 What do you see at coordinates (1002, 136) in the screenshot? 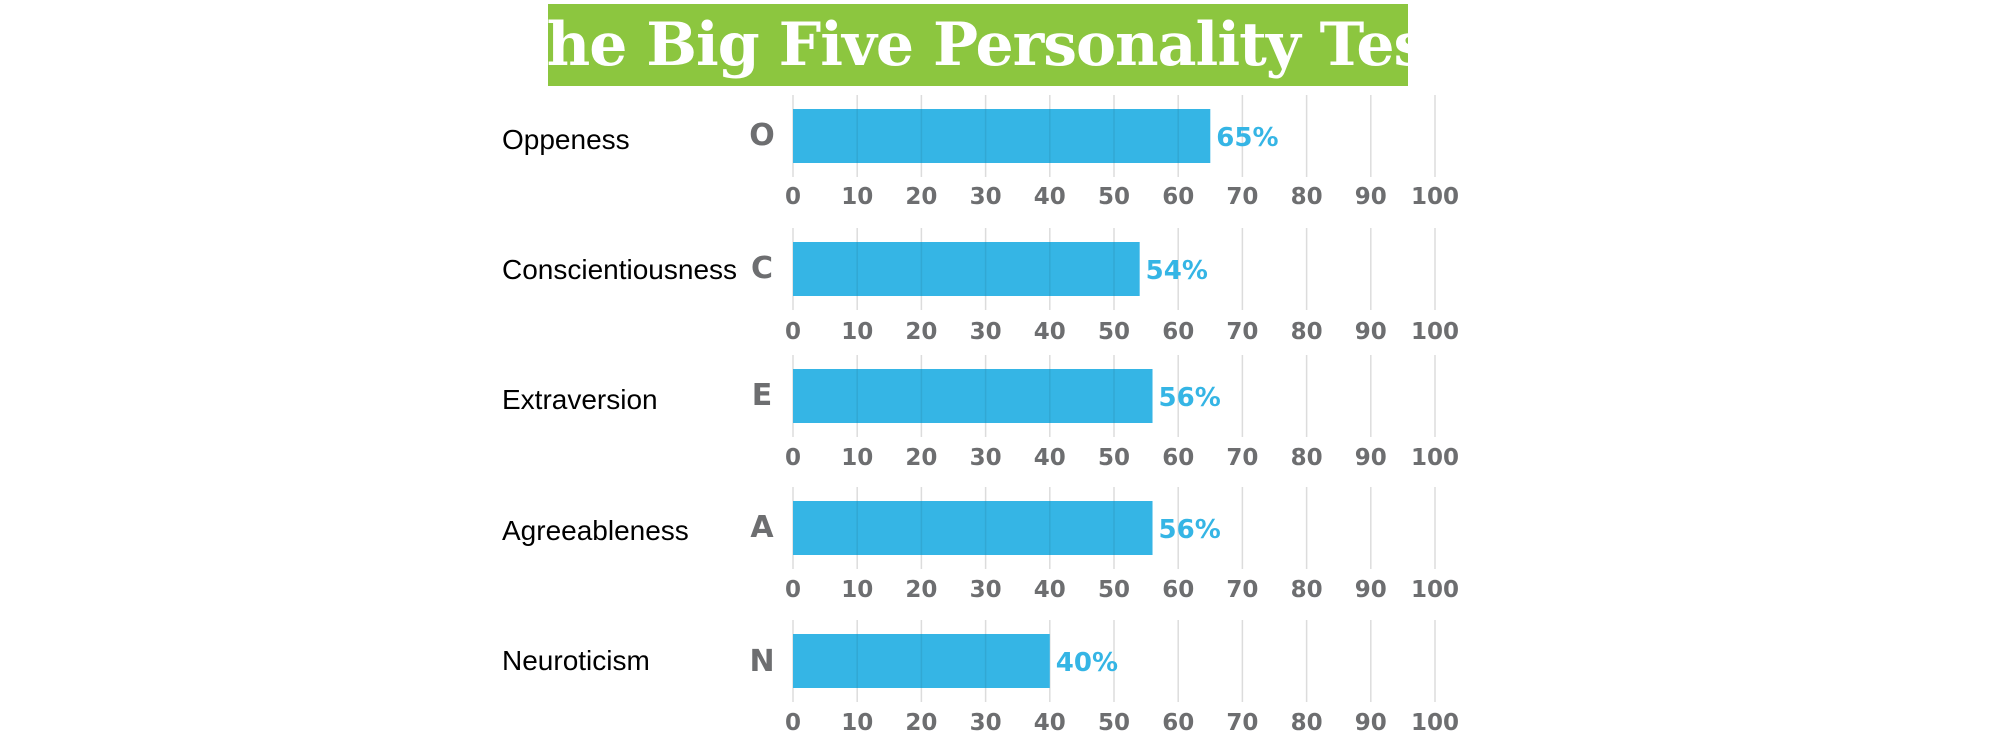
I see `bar-o` at bounding box center [1002, 136].